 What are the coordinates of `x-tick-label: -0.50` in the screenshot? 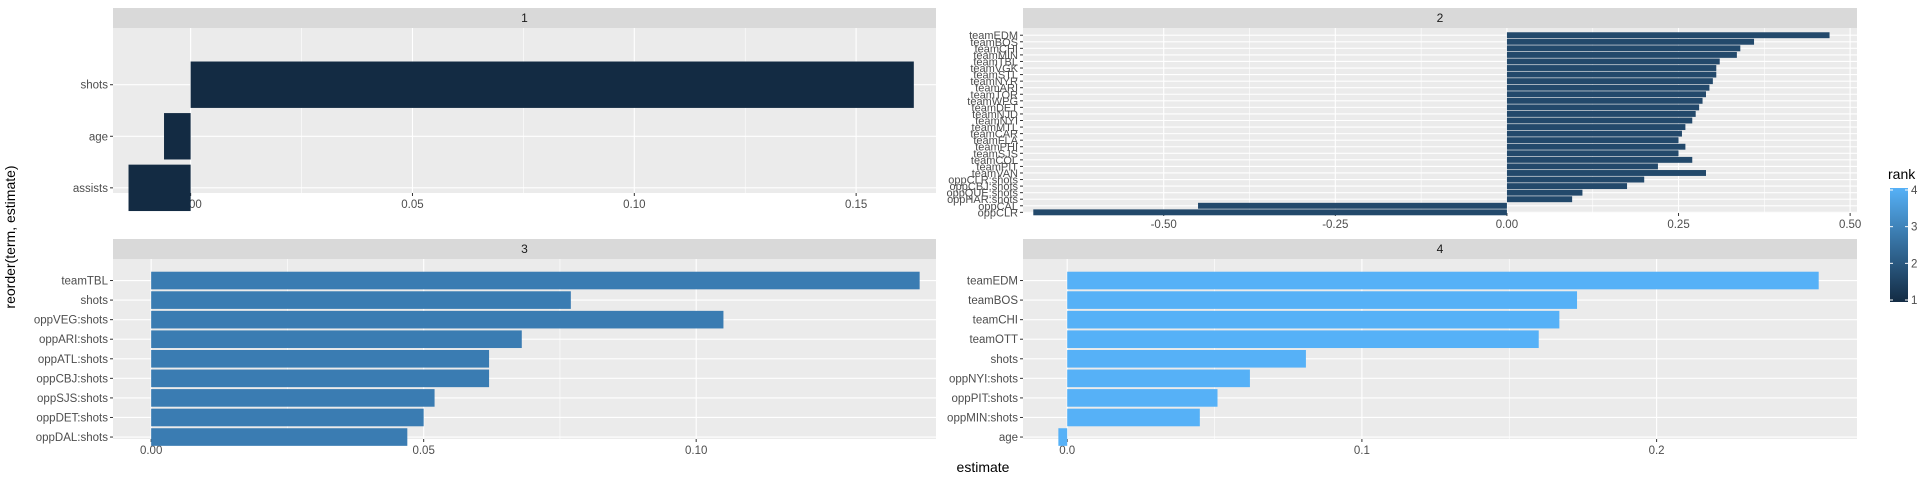 It's located at (1164, 225).